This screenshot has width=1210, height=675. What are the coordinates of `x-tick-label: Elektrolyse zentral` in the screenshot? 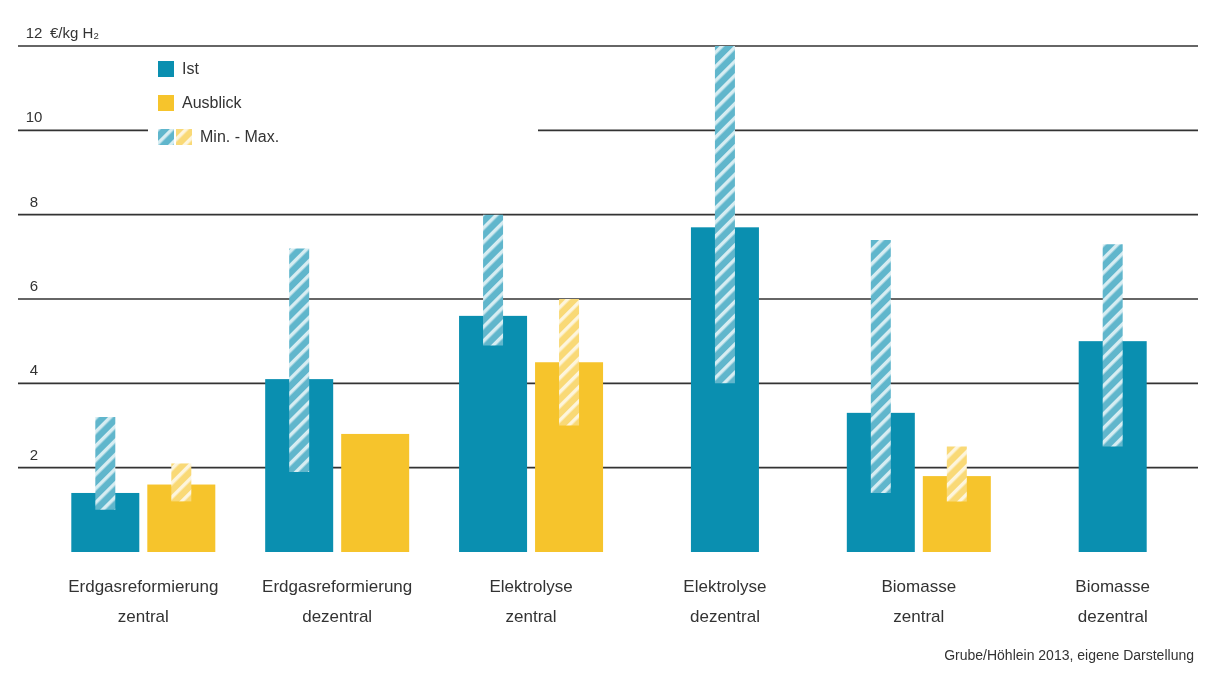 It's located at (531, 601).